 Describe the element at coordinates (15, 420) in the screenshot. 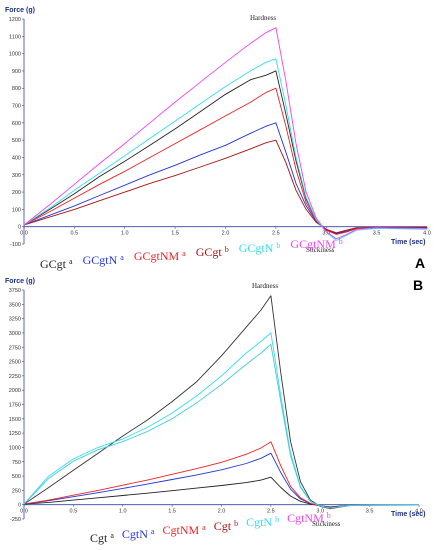

I see `panel-b-y-tick-label: 1500` at that location.